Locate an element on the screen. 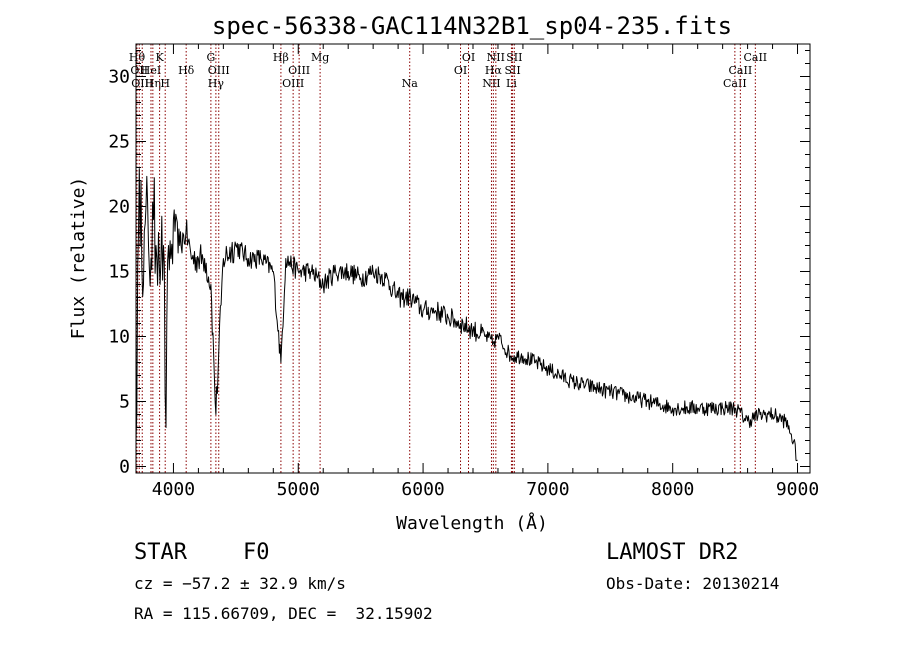  survey-name: LAMOST DR2 is located at coordinates (672, 552).